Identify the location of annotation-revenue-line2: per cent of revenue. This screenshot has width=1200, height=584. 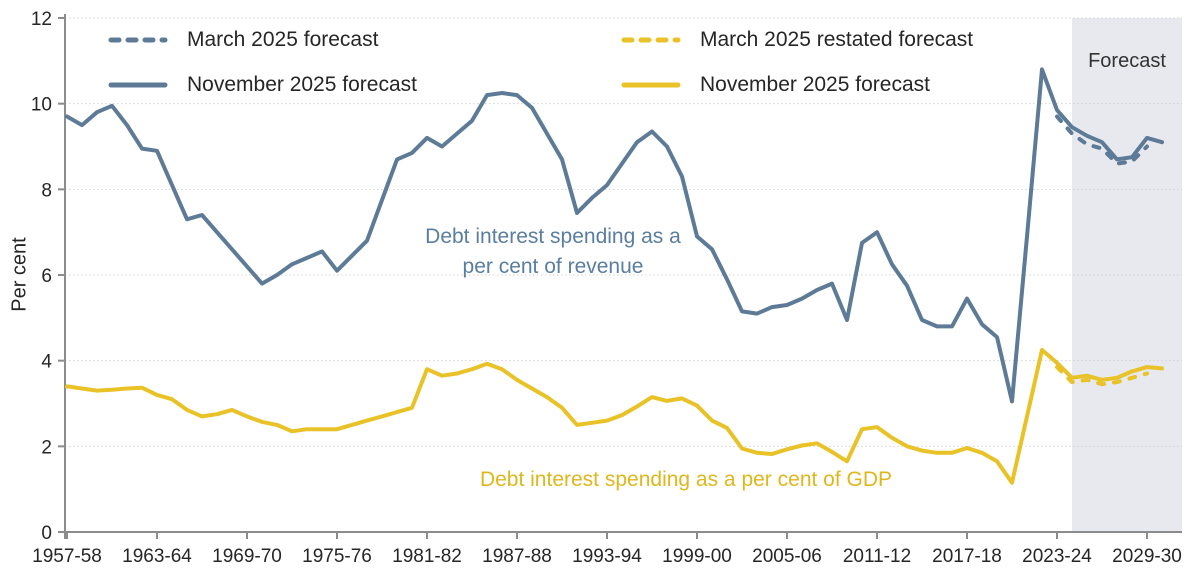
(553, 266).